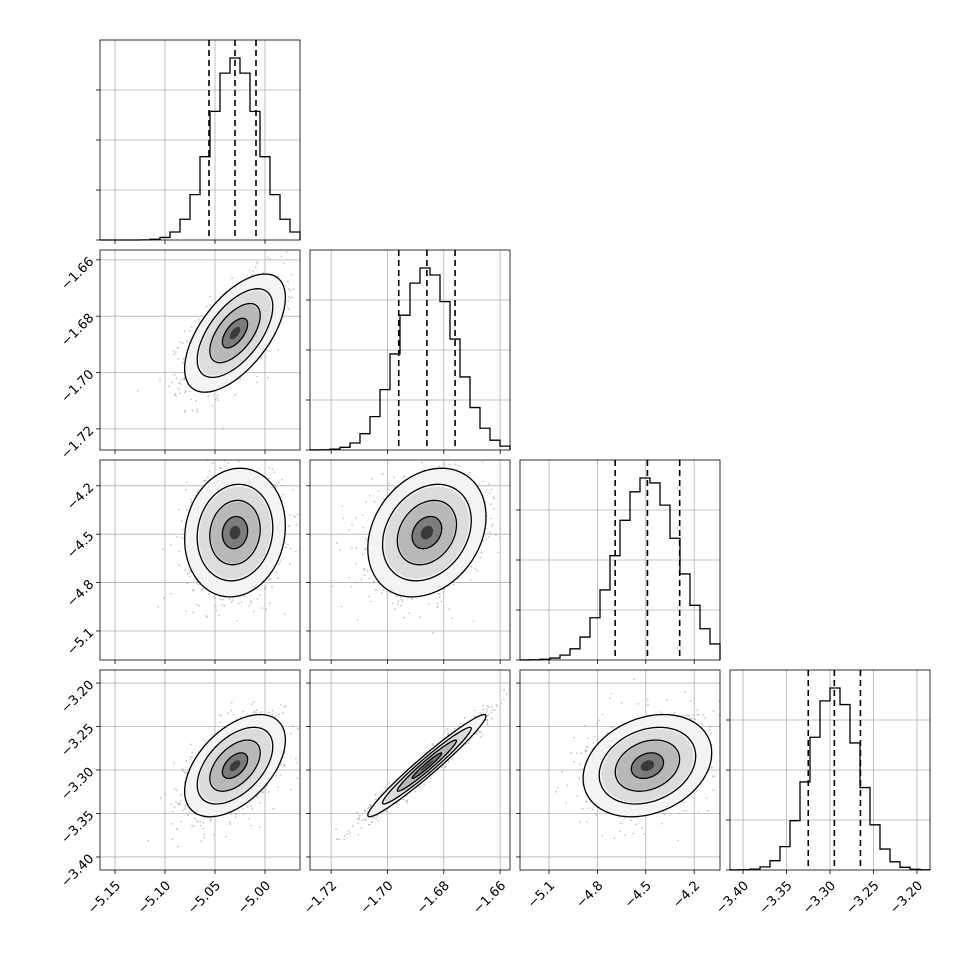 Image resolution: width=970 pixels, height=970 pixels. I want to click on x-tick-label: −3.35, so click(776, 897).